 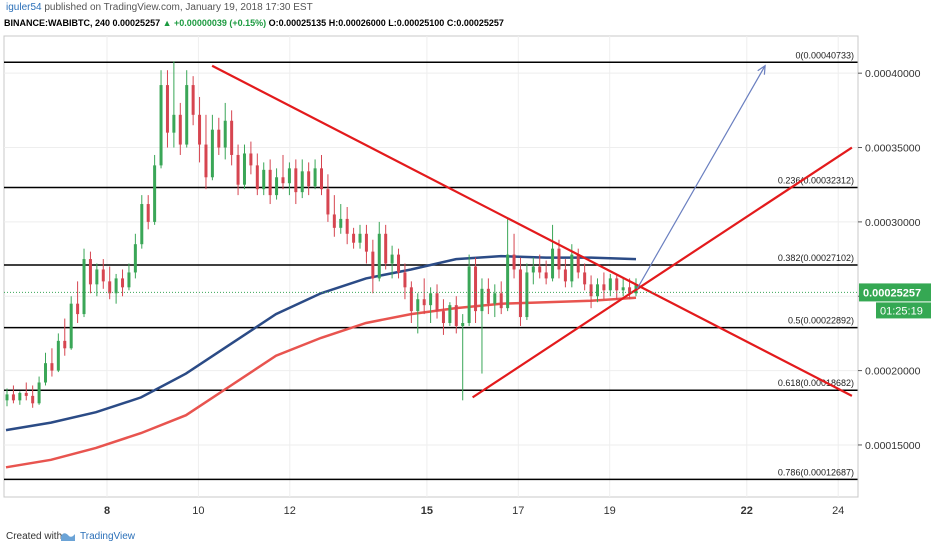 I want to click on countdown-badge, so click(x=903, y=310).